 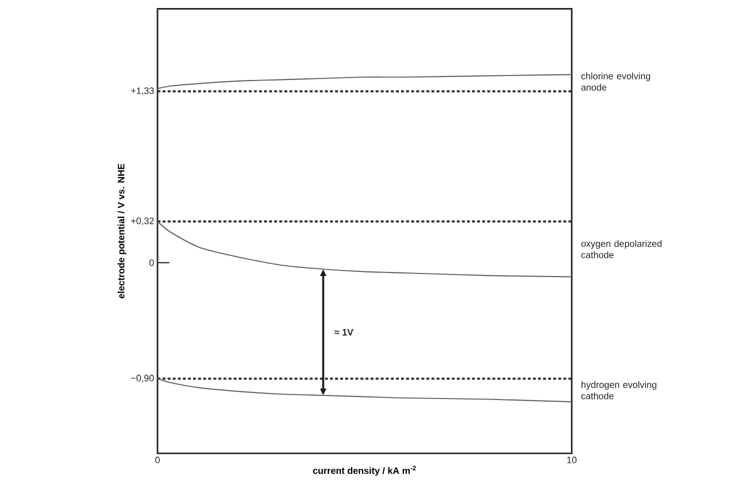 I want to click on y-tick-label: +0,32, so click(x=142, y=221).